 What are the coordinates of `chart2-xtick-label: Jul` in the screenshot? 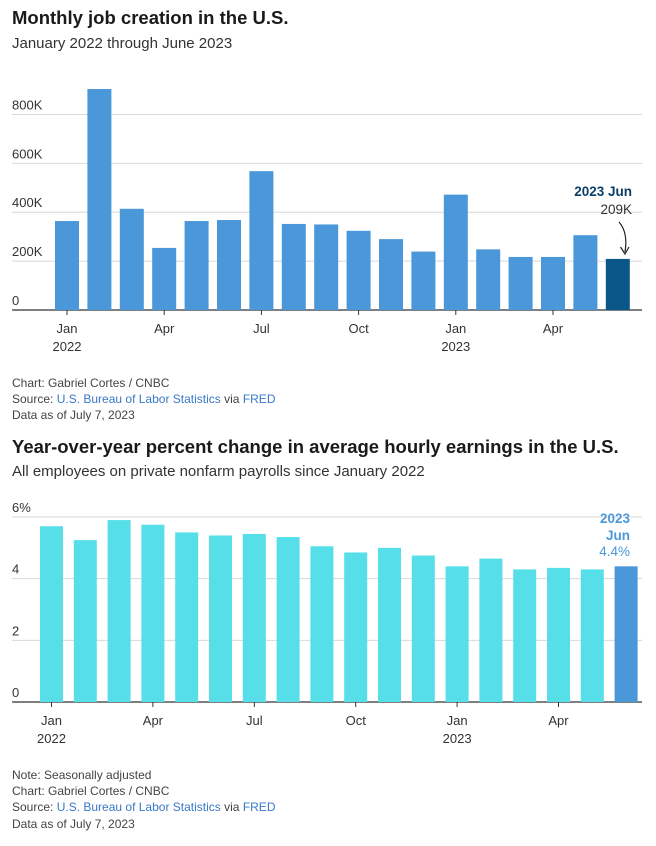 It's located at (254, 720).